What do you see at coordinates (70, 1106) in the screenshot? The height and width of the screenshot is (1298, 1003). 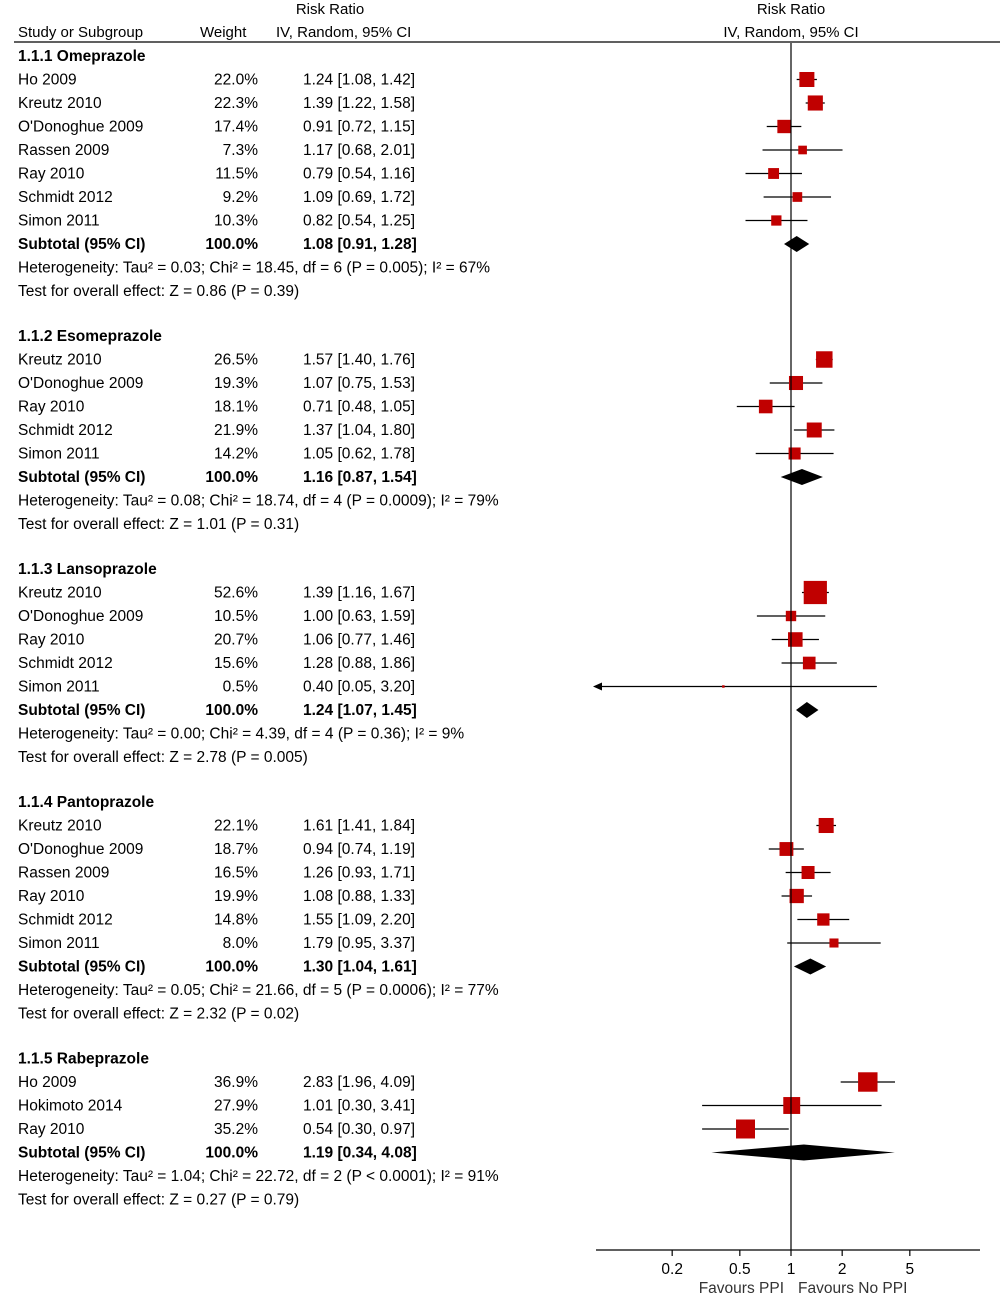 I see `study-name: Hokimoto 2014` at bounding box center [70, 1106].